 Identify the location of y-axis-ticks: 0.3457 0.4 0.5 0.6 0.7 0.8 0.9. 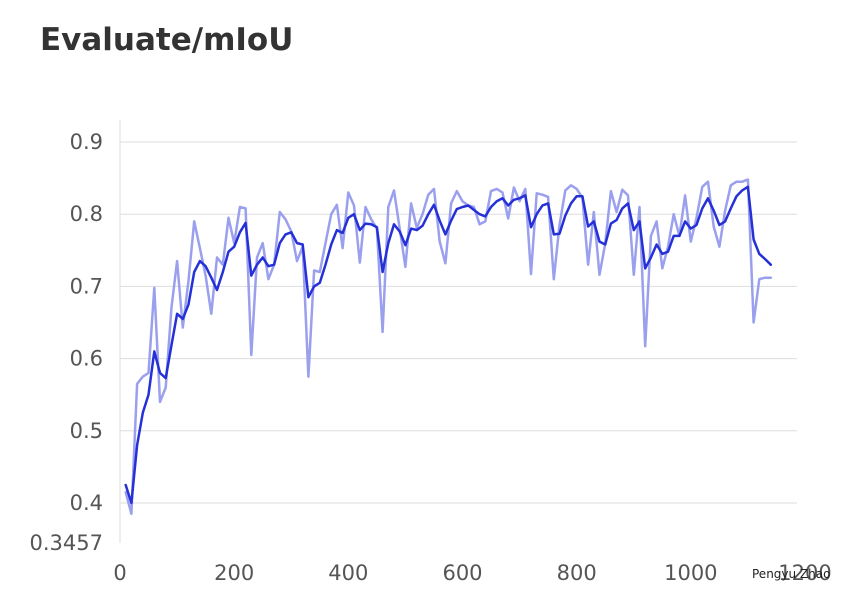
(66, 342).